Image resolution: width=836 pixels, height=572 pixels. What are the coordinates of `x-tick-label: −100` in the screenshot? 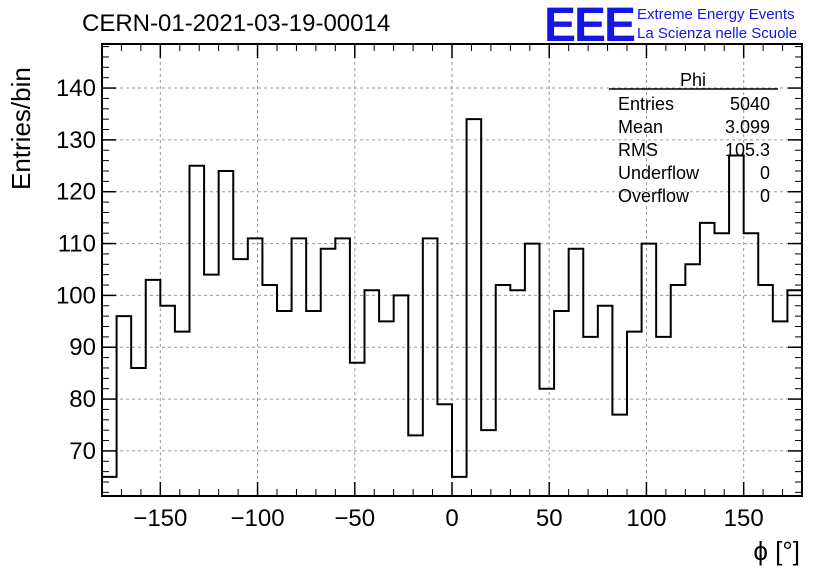 It's located at (258, 518).